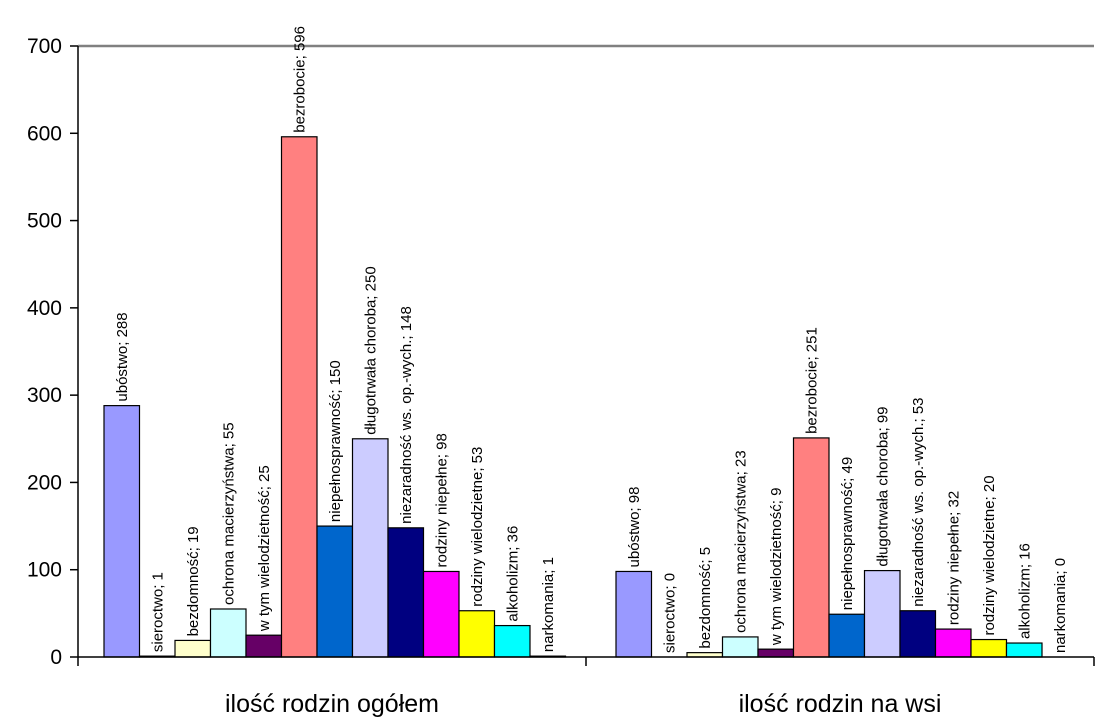  What do you see at coordinates (548, 604) in the screenshot?
I see `data-label-13-group-1: narkomania; 1` at bounding box center [548, 604].